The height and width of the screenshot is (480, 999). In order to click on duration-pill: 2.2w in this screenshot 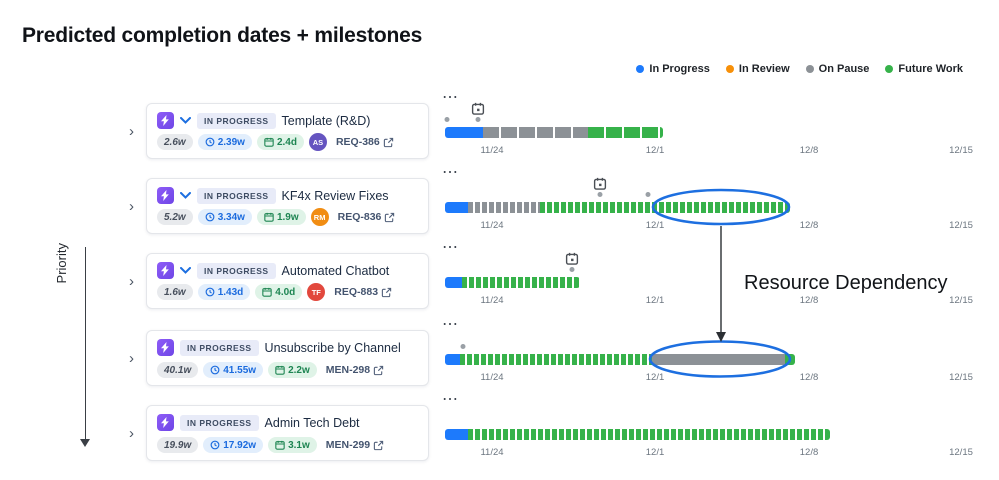, I will do `click(292, 370)`.